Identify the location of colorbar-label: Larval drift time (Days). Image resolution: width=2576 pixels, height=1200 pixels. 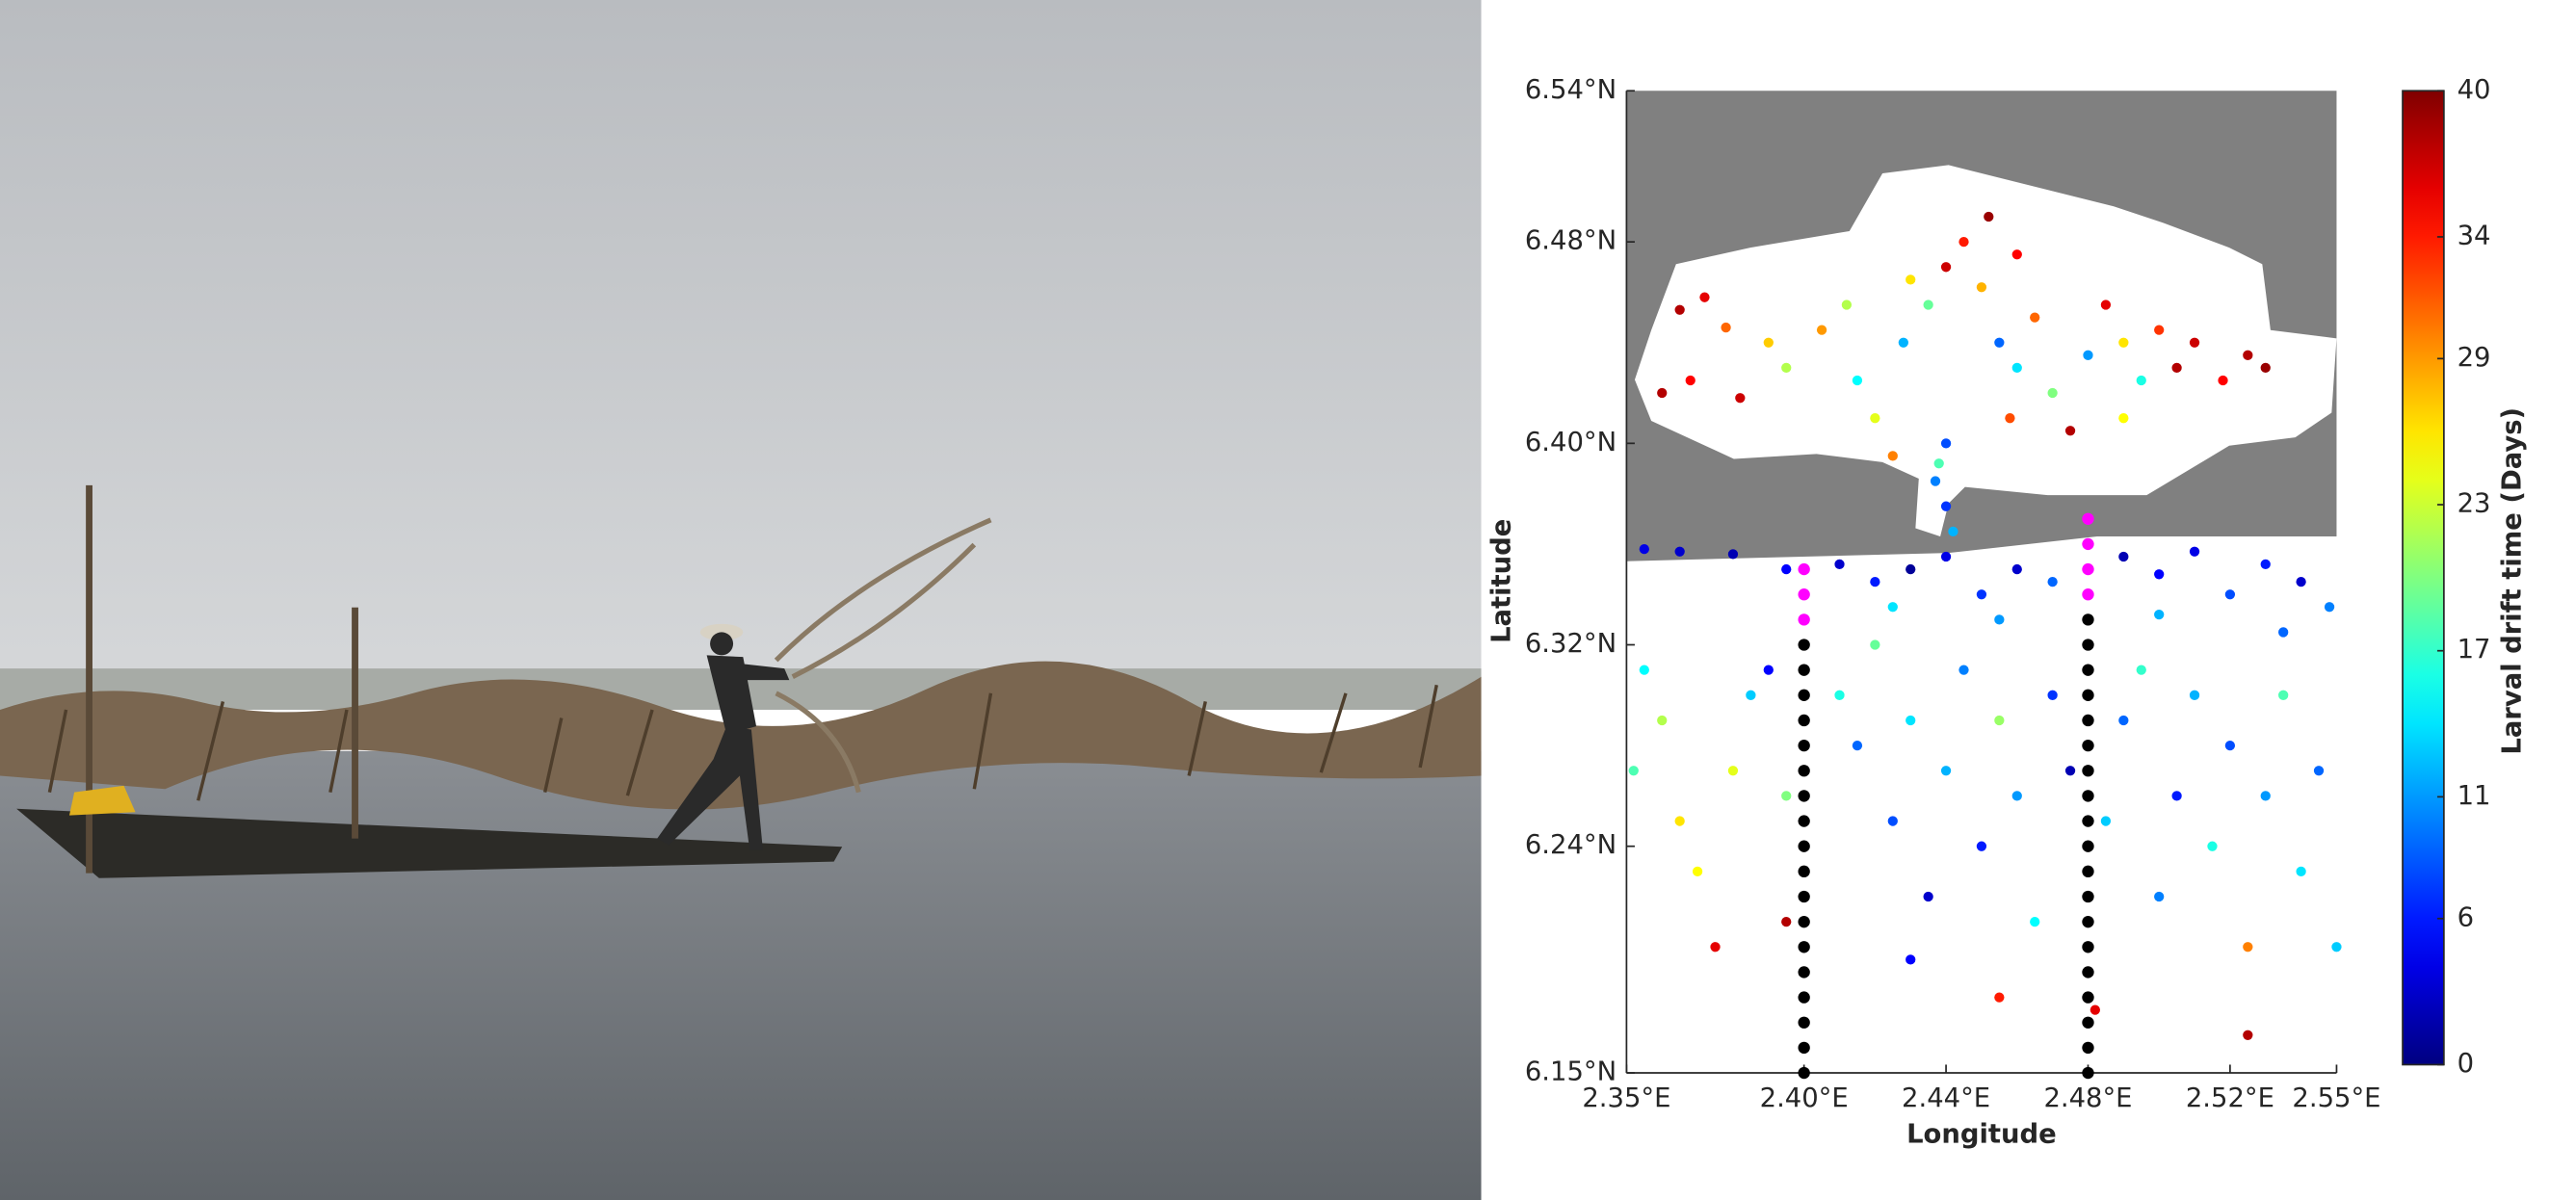
(2512, 581).